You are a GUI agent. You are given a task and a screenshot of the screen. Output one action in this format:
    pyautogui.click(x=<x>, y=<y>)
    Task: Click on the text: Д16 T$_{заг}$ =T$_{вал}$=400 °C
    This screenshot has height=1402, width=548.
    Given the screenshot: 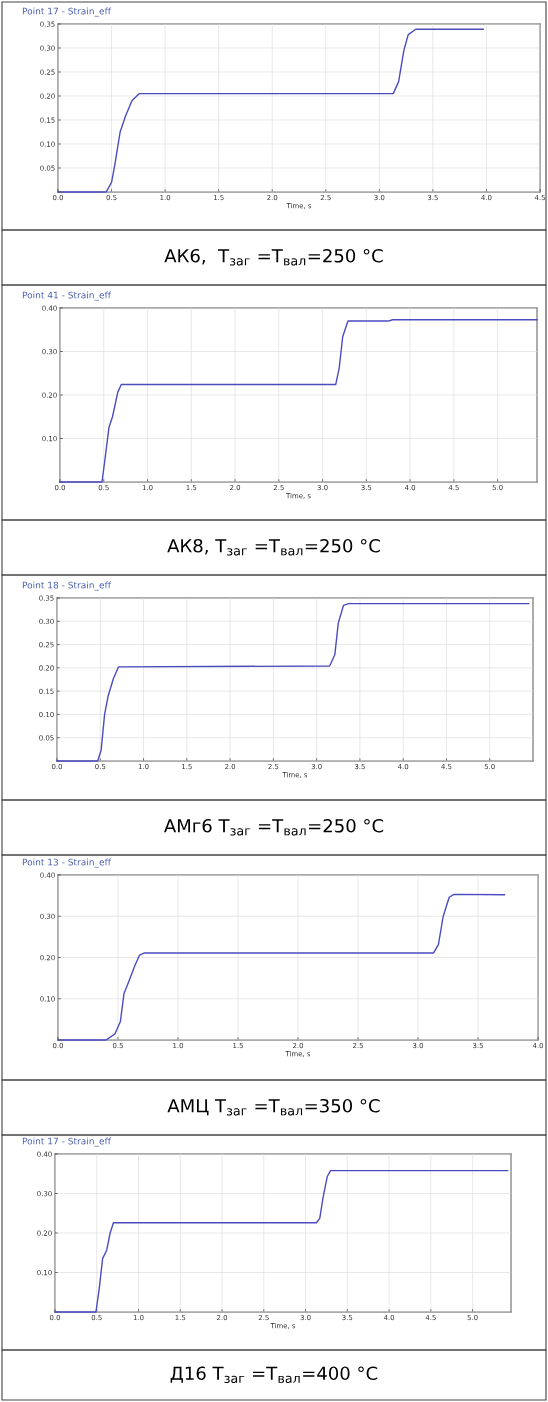 What is the action you would take?
    pyautogui.click(x=274, y=1374)
    